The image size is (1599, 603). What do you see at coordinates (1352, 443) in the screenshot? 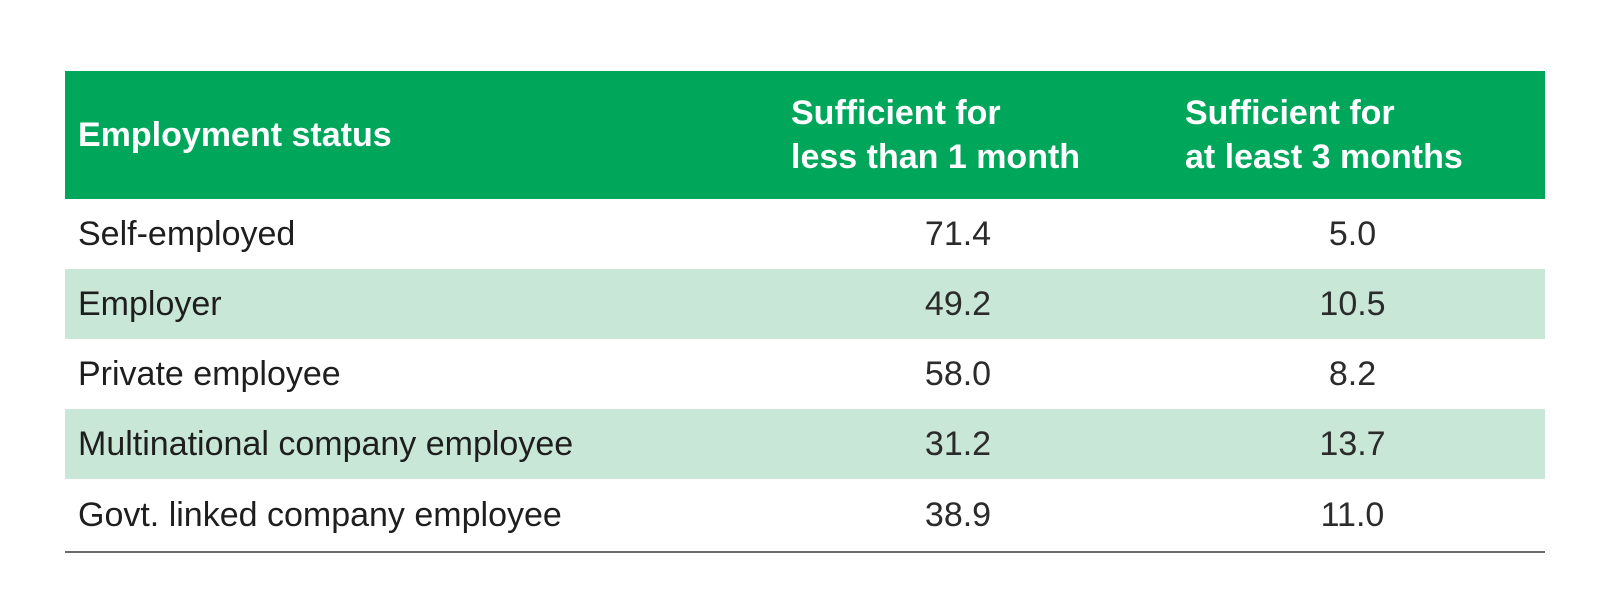
I see `cell-at-least-3-months: 13.7` at bounding box center [1352, 443].